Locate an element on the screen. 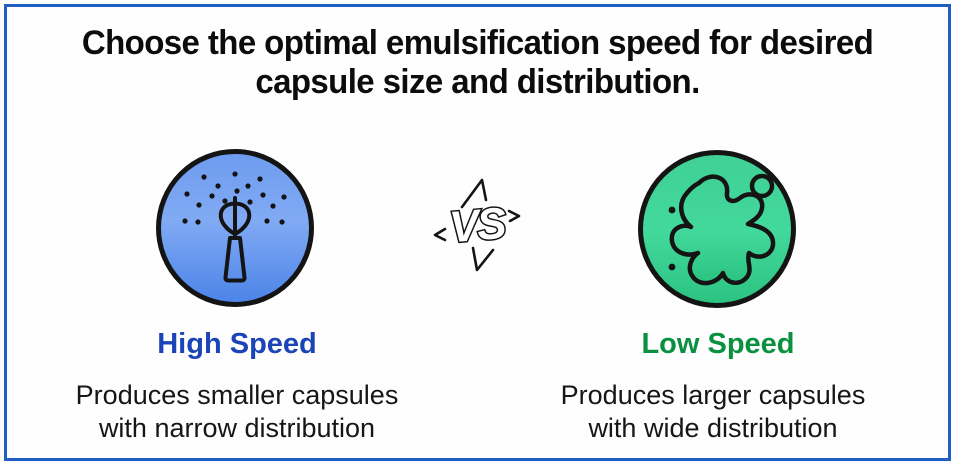 The image size is (955, 465). low-speed-label: Low Speed is located at coordinates (718, 344).